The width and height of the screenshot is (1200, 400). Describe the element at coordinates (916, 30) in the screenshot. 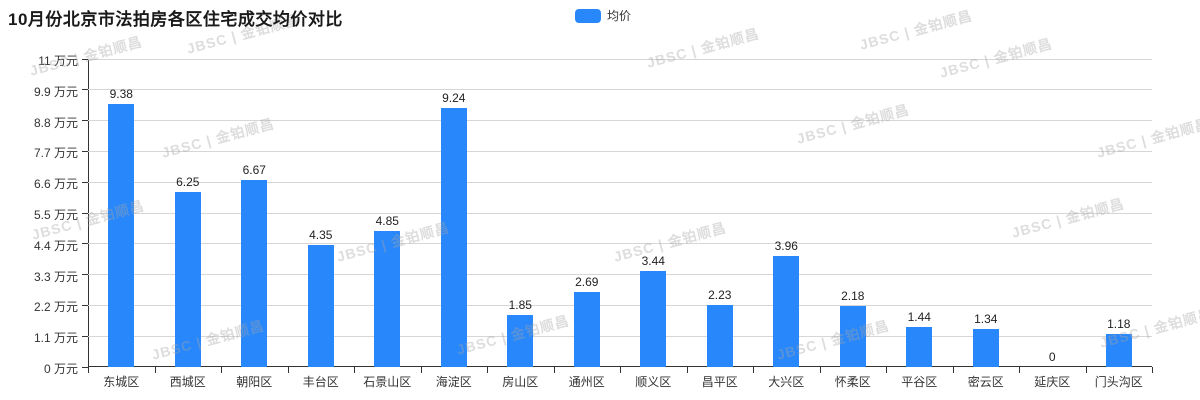

I see `watermark-text: JBSC | 金铂顺昌` at that location.